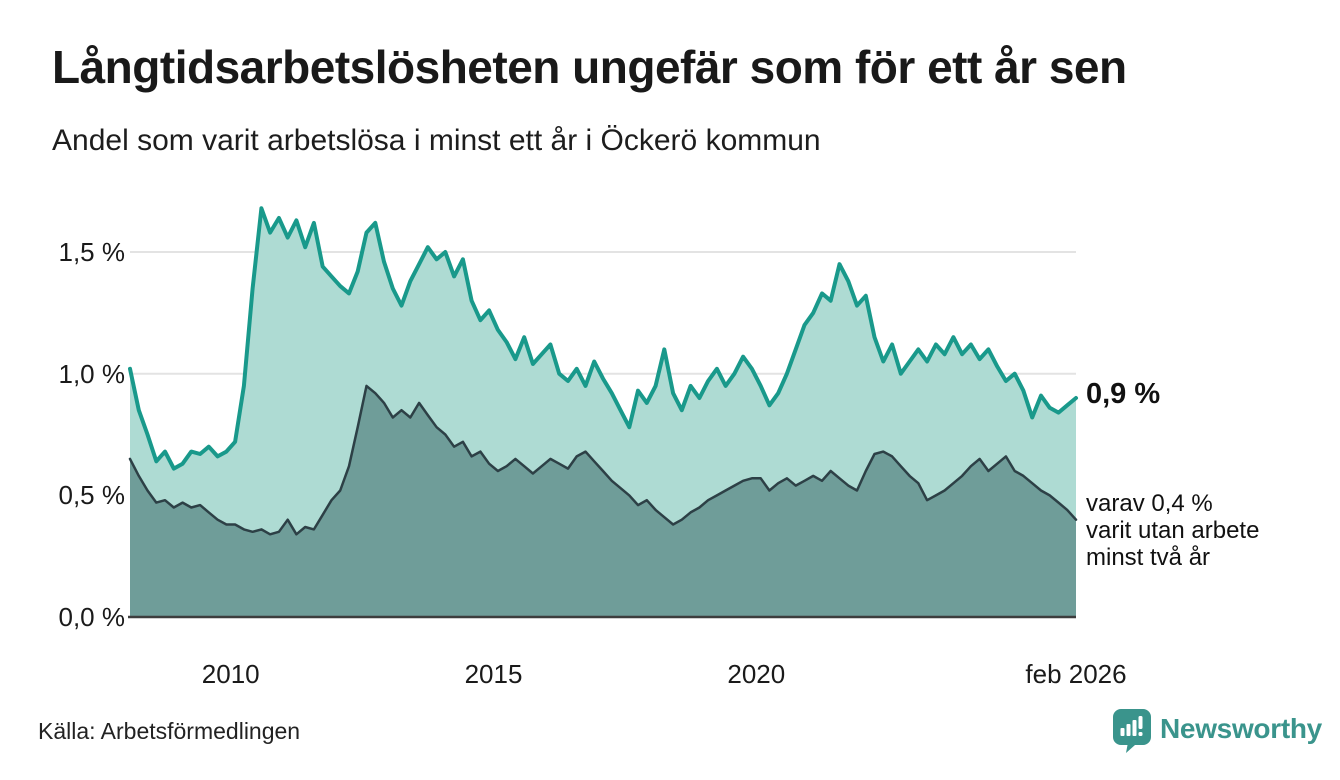 The width and height of the screenshot is (1340, 780). What do you see at coordinates (92, 252) in the screenshot?
I see `y-axis-tick-label: 1,5 %` at bounding box center [92, 252].